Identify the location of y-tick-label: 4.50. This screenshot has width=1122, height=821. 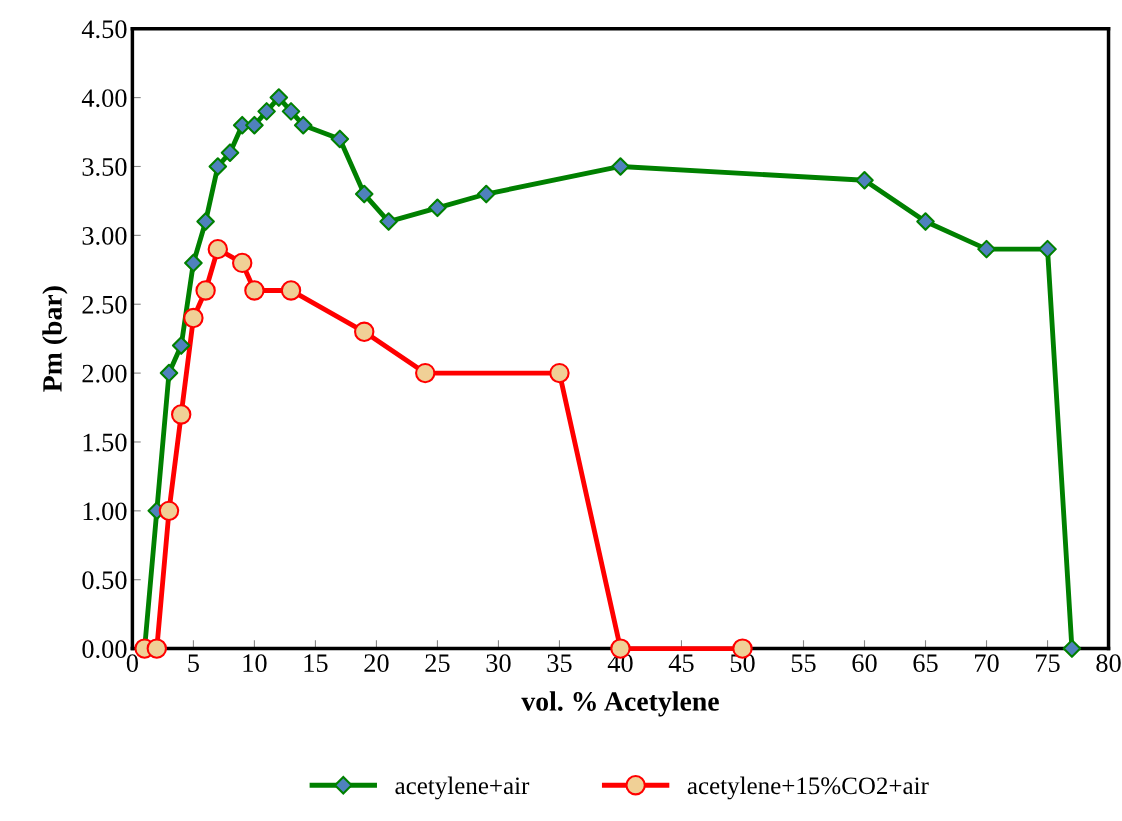
(104, 29).